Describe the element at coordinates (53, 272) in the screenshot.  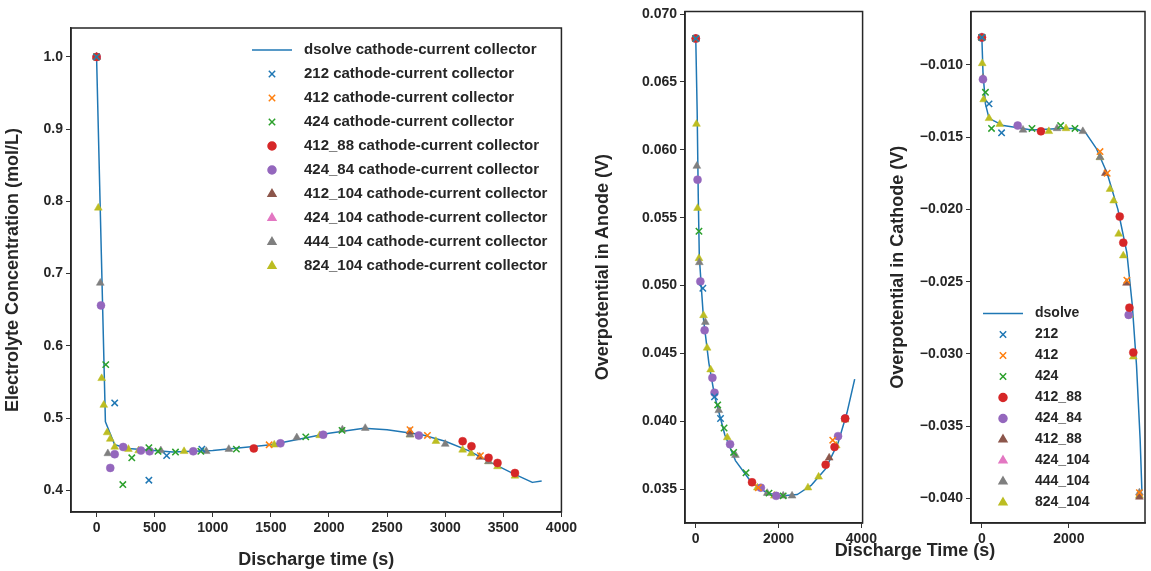
I see `y-tick-label: 0.7` at that location.